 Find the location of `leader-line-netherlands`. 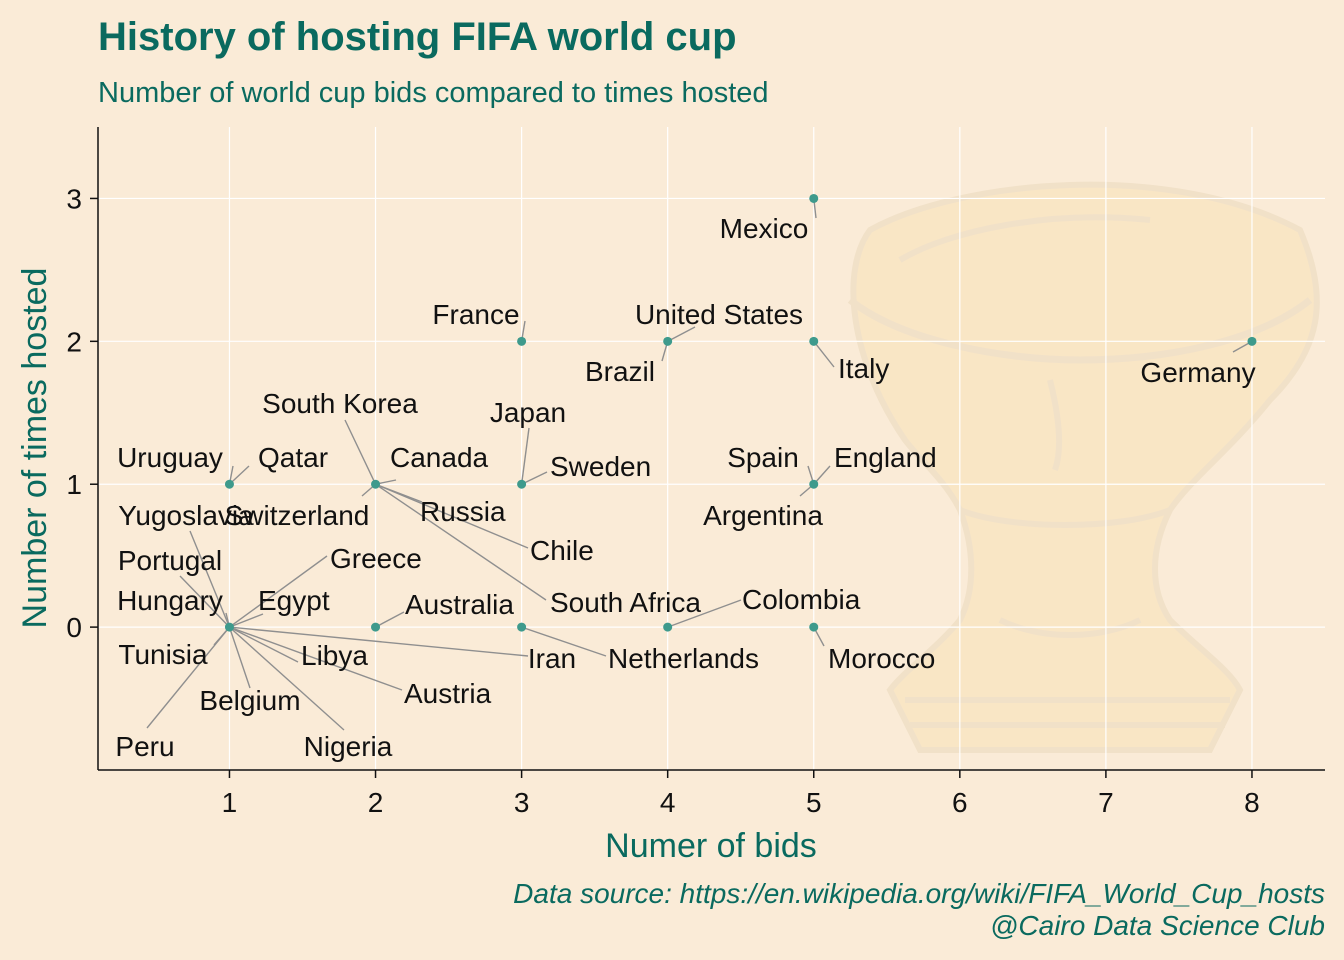

leader-line-netherlands is located at coordinates (564, 641).